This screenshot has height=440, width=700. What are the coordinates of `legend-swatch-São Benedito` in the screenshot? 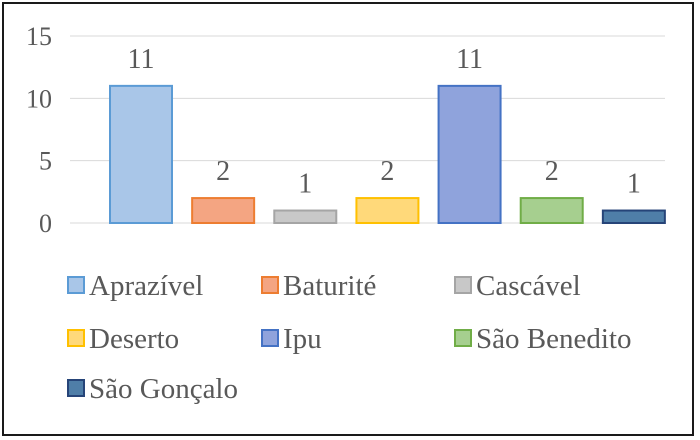 It's located at (463, 338).